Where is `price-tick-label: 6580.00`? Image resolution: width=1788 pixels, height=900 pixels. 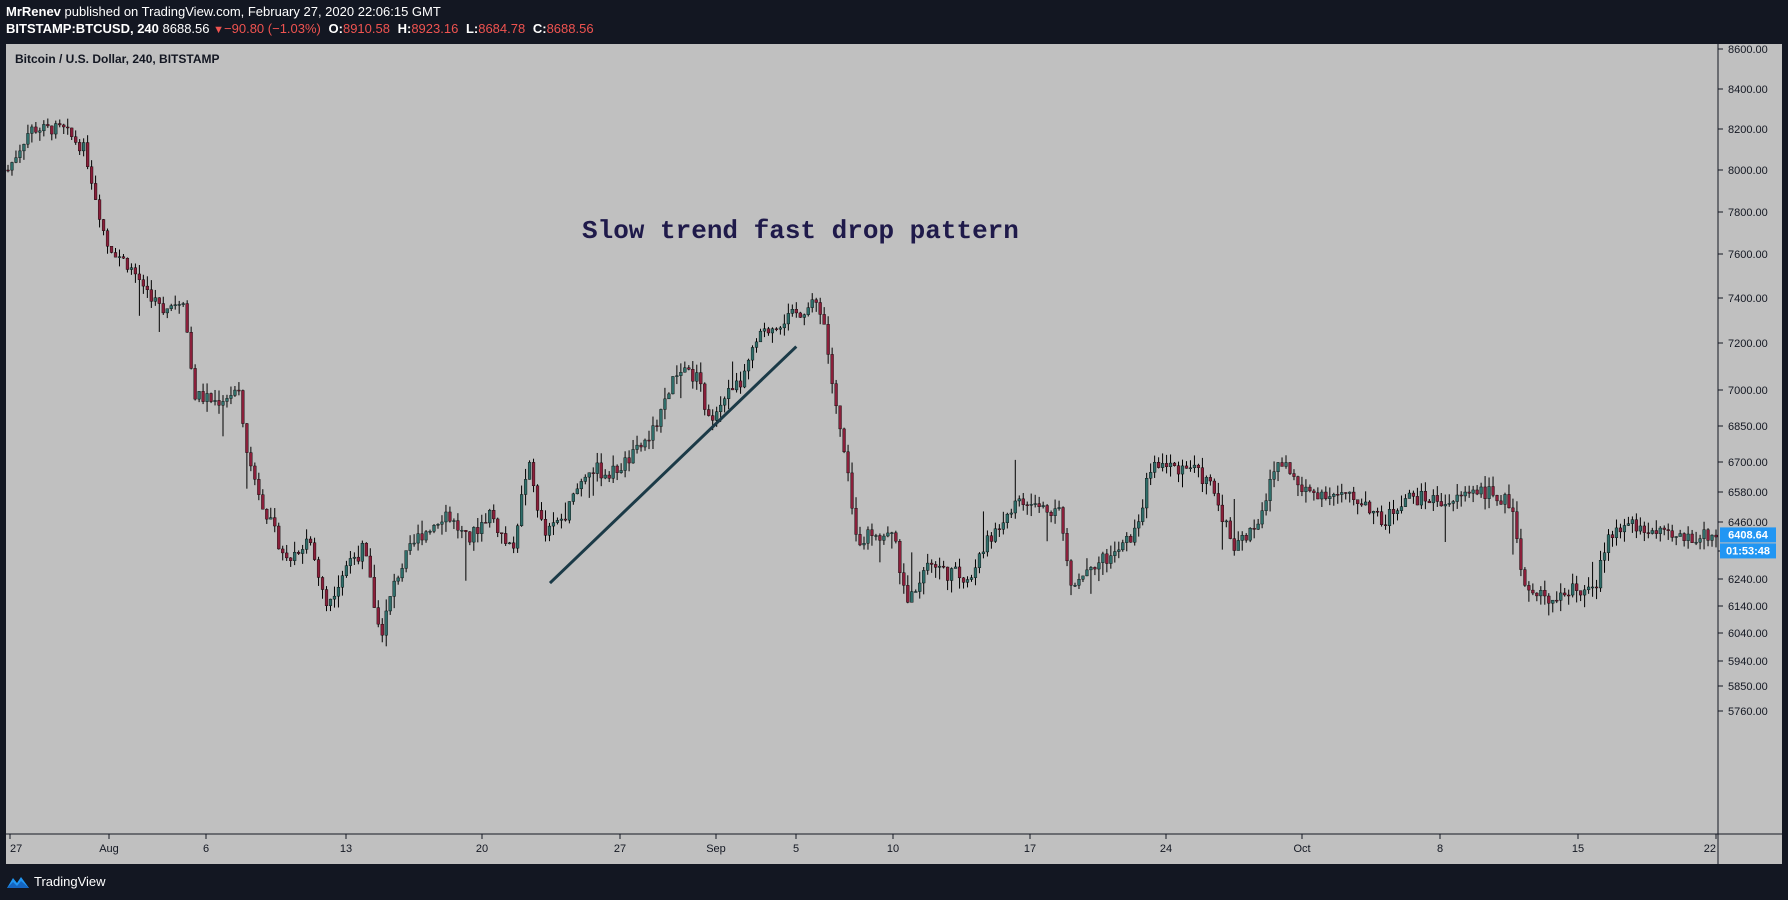 price-tick-label: 6580.00 is located at coordinates (1748, 493).